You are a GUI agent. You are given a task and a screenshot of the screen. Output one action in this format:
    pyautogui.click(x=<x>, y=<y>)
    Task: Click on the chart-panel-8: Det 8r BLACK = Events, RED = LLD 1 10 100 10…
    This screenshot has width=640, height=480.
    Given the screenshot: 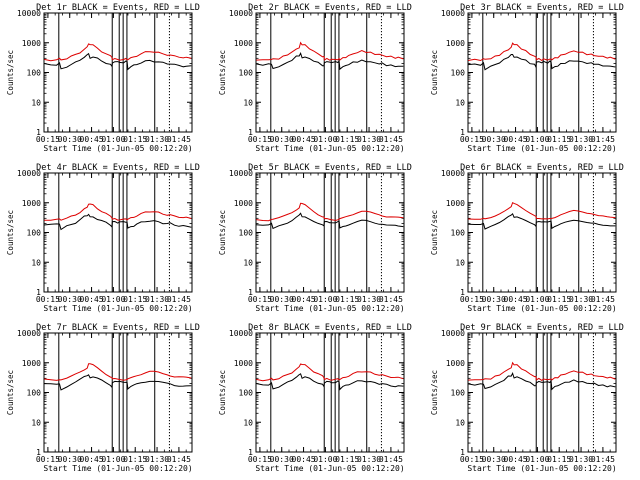 What is the action you would take?
    pyautogui.click(x=315, y=398)
    